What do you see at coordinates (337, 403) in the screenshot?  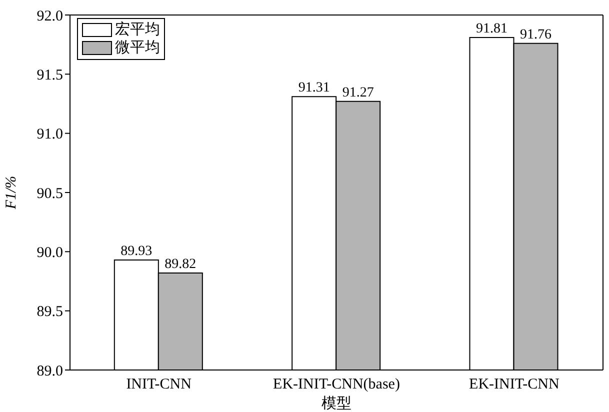 I see `x-axis-title: 模型` at bounding box center [337, 403].